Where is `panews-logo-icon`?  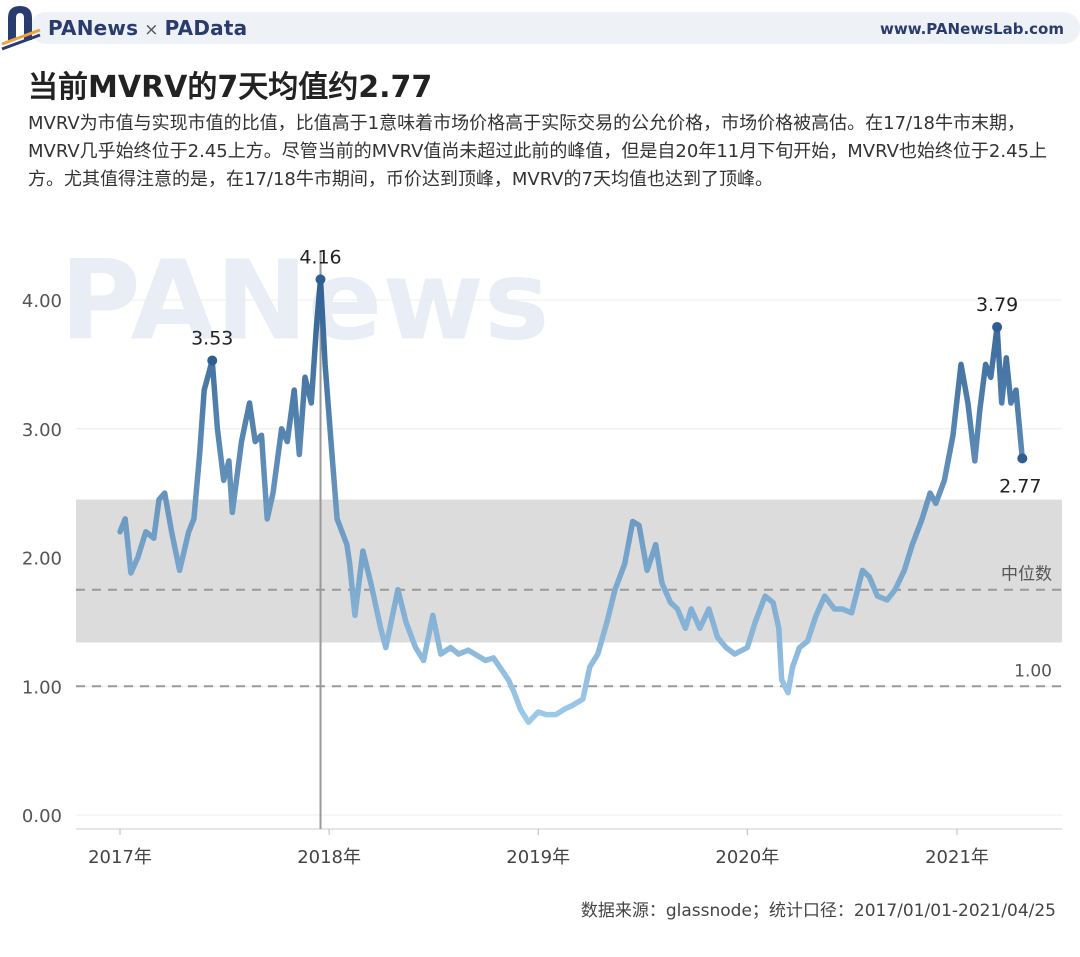 panews-logo-icon is located at coordinates (21, 28).